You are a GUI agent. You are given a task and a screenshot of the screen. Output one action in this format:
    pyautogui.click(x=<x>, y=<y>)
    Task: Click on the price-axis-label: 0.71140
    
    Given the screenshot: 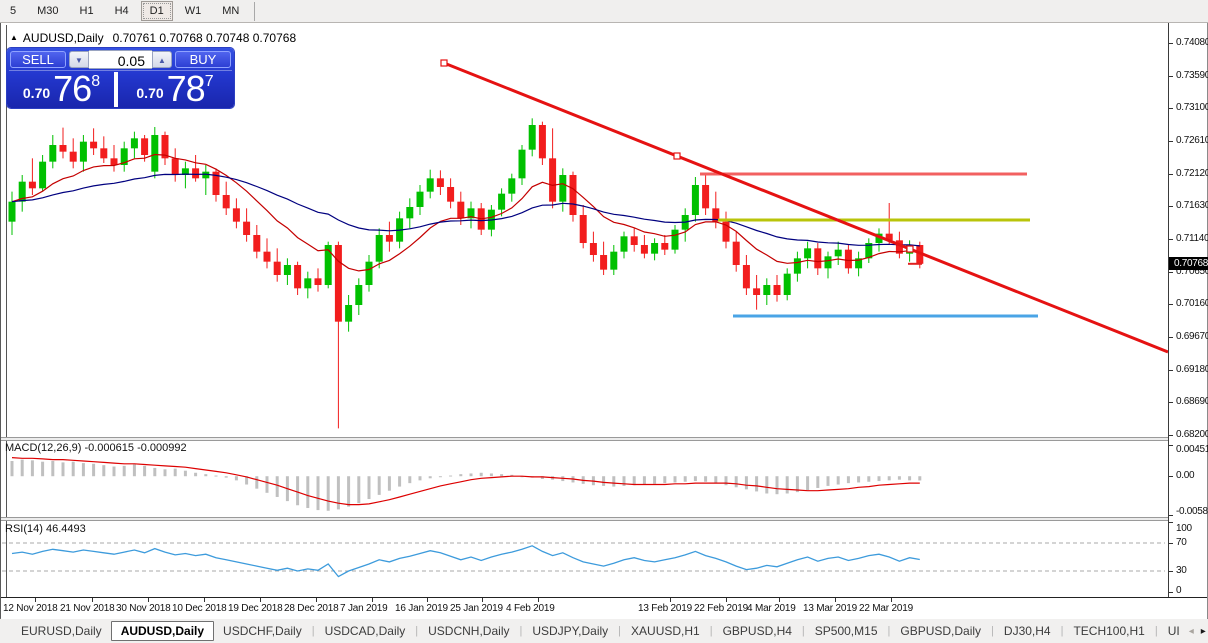 What is the action you would take?
    pyautogui.click(x=1192, y=238)
    